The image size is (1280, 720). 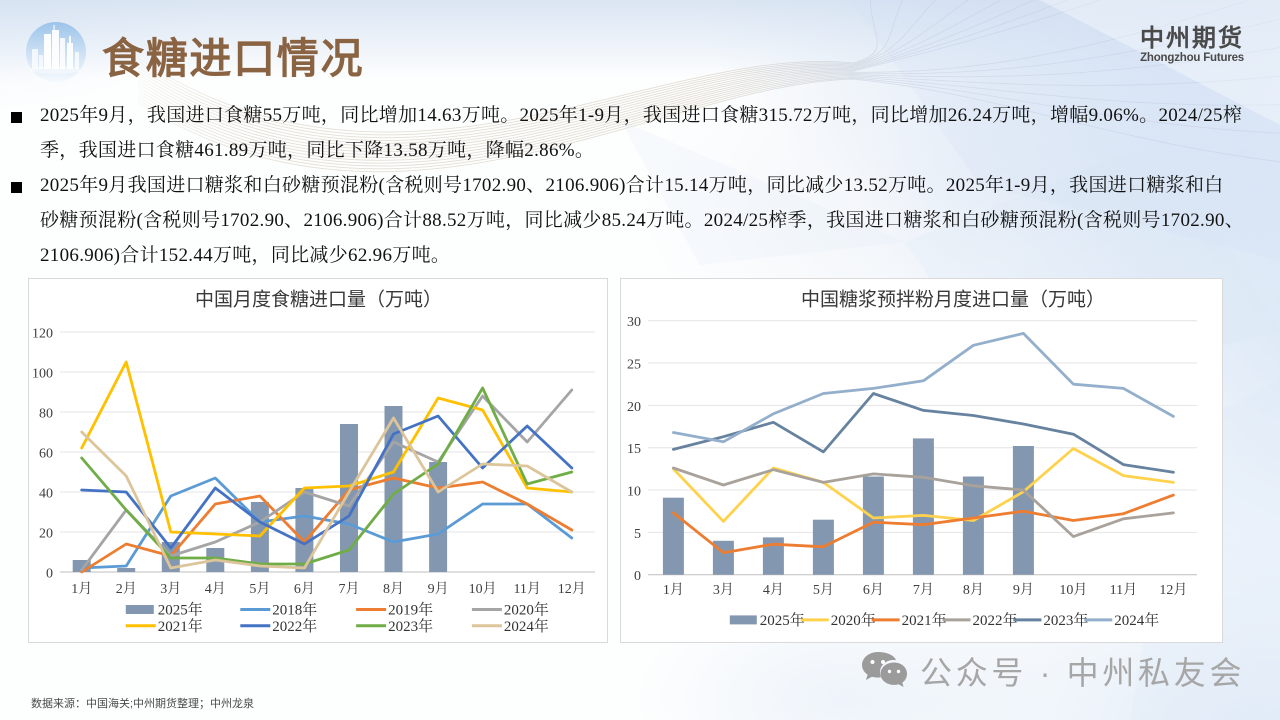 I want to click on svg-text: 2018年, so click(x=294, y=610).